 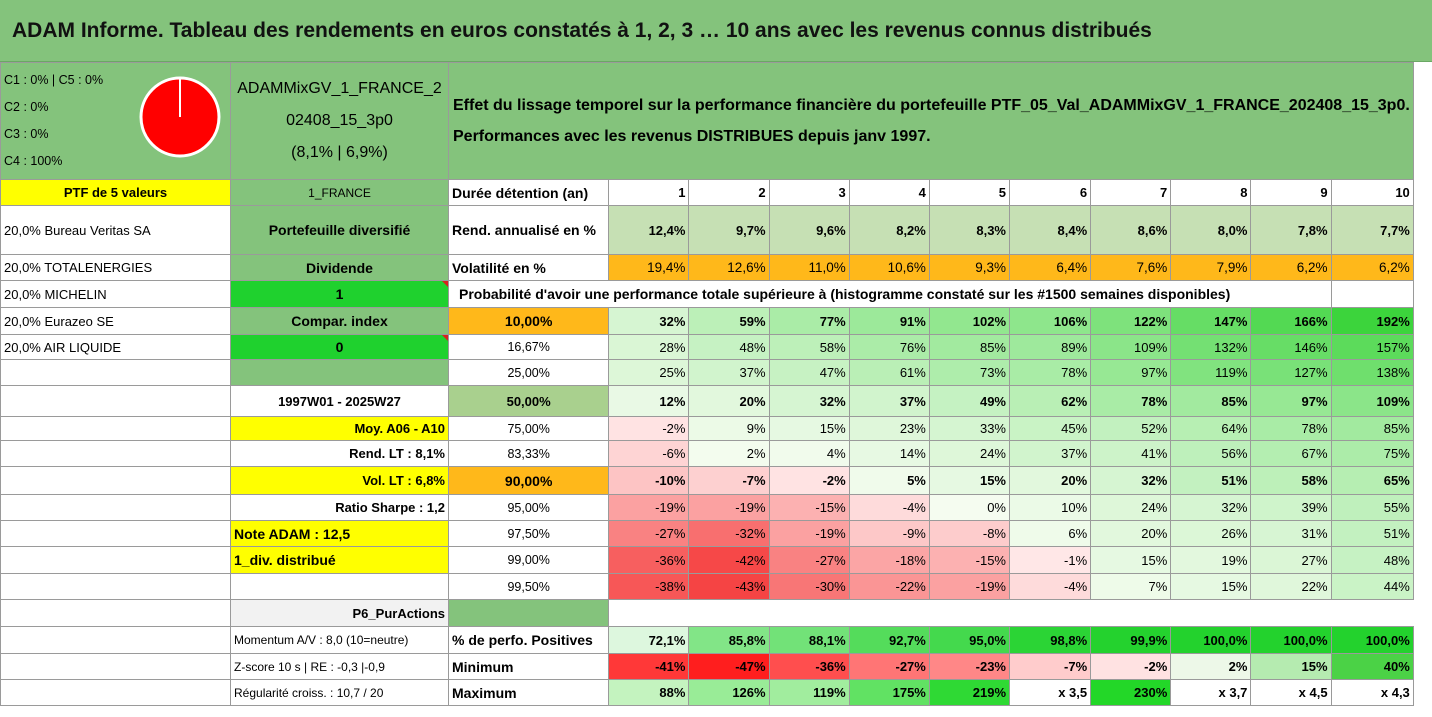 What do you see at coordinates (1291, 666) in the screenshot?
I see `minimum-value: 15%` at bounding box center [1291, 666].